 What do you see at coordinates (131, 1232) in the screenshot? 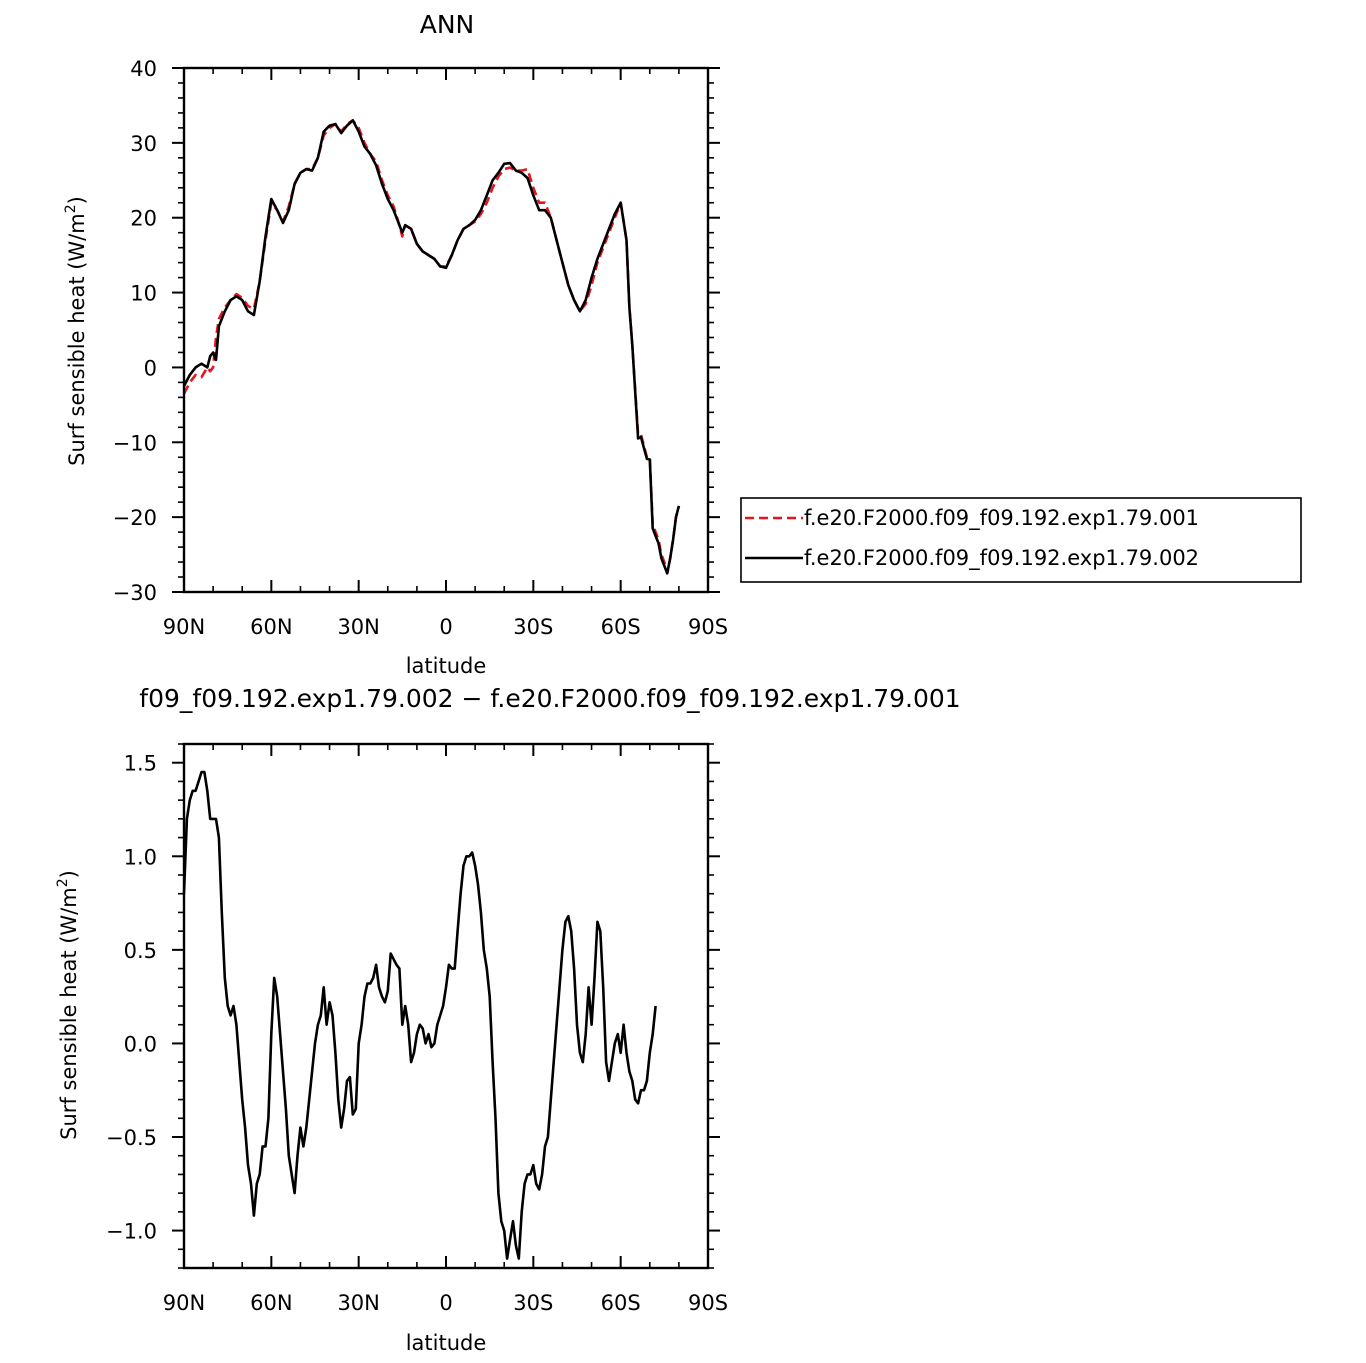
I see `bottom-y-tick-label: −1.0` at bounding box center [131, 1232].